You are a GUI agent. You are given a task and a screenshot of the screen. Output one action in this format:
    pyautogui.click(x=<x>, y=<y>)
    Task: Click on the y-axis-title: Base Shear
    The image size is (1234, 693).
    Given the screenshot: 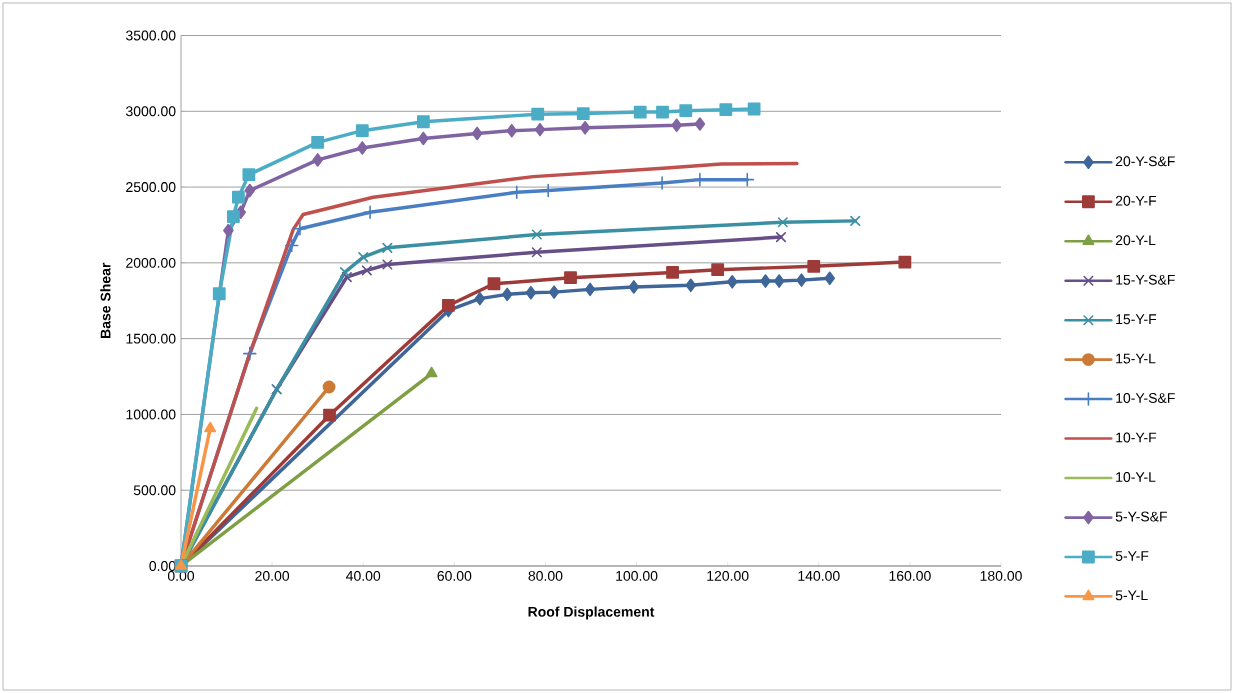 What is the action you would take?
    pyautogui.click(x=105, y=300)
    